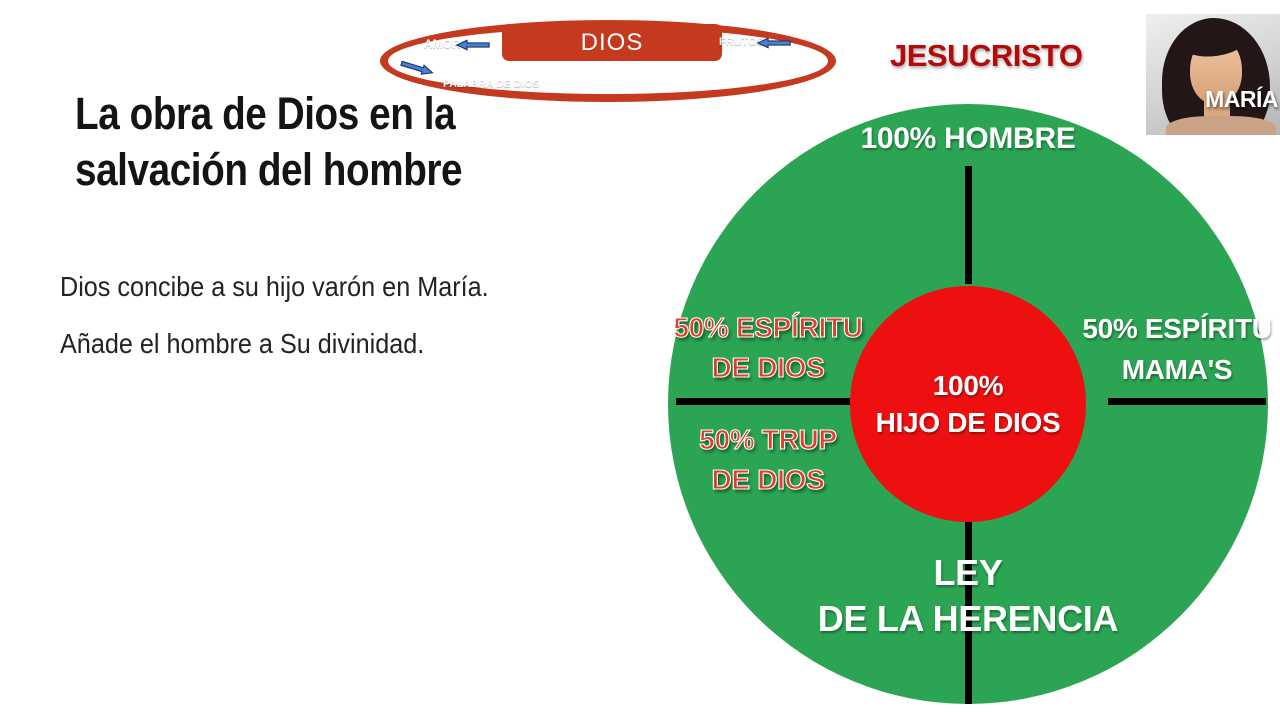 The image size is (1280, 720). Describe the element at coordinates (417, 67) in the screenshot. I see `palabra-arrow-icon` at that location.